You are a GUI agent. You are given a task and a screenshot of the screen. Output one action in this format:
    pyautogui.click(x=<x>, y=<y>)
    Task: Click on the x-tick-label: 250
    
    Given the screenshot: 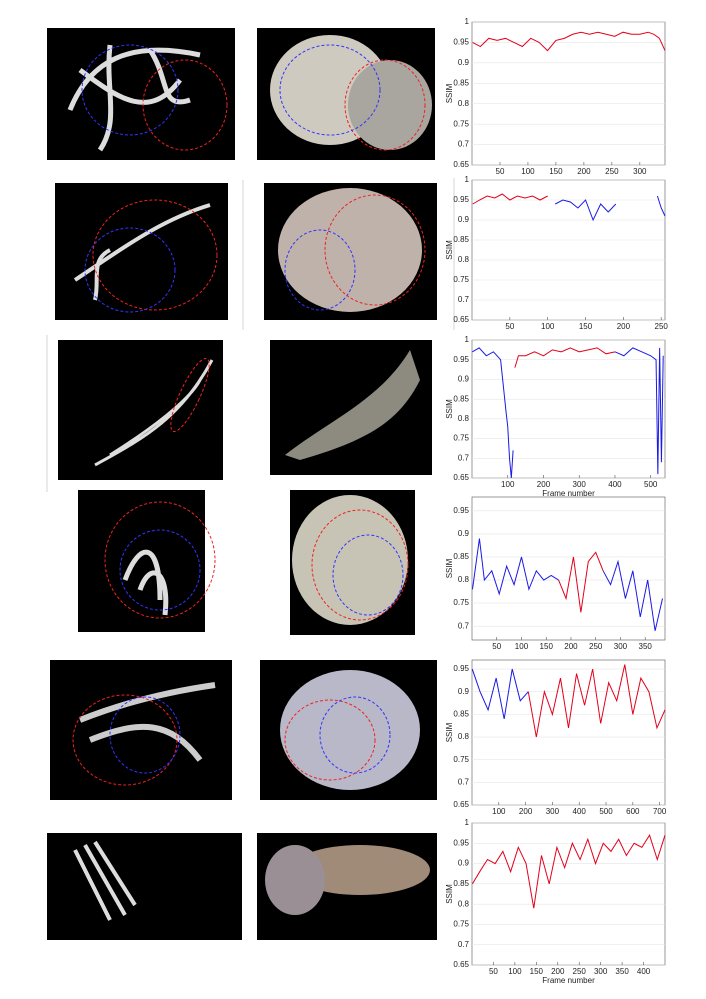 What is the action you would take?
    pyautogui.click(x=612, y=171)
    